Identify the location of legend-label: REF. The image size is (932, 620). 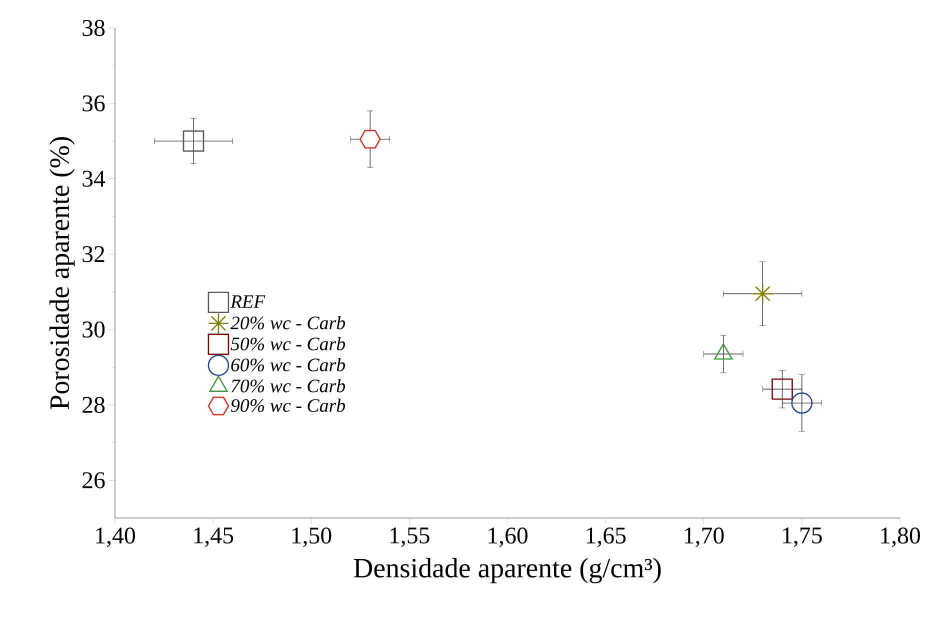
(248, 301).